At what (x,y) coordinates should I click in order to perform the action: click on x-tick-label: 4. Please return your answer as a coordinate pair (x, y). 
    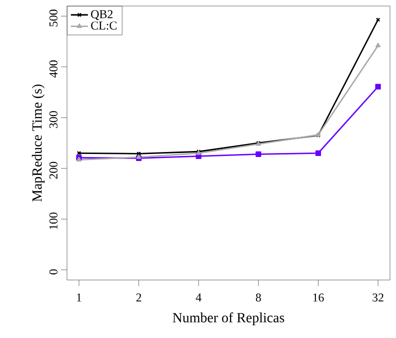
    Looking at the image, I should click on (199, 298).